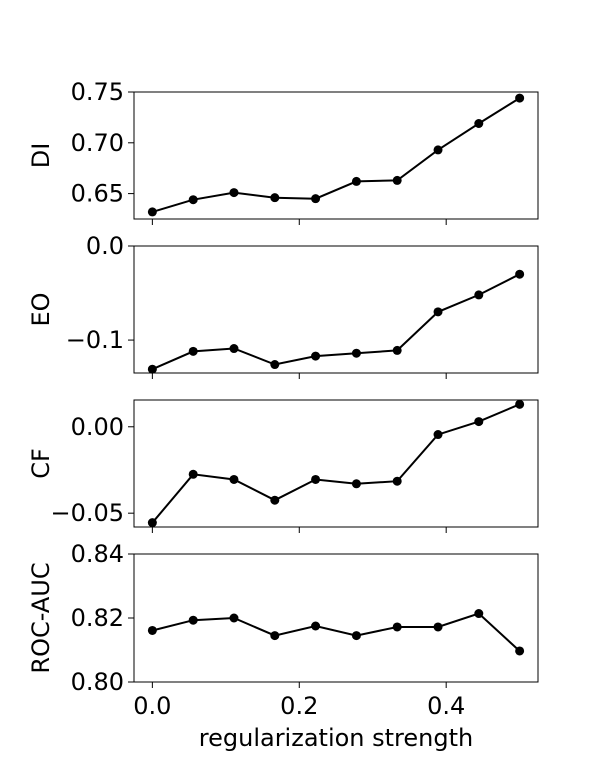 This screenshot has height=771, width=598. I want to click on subplot-3-frame, so click(336, 463).